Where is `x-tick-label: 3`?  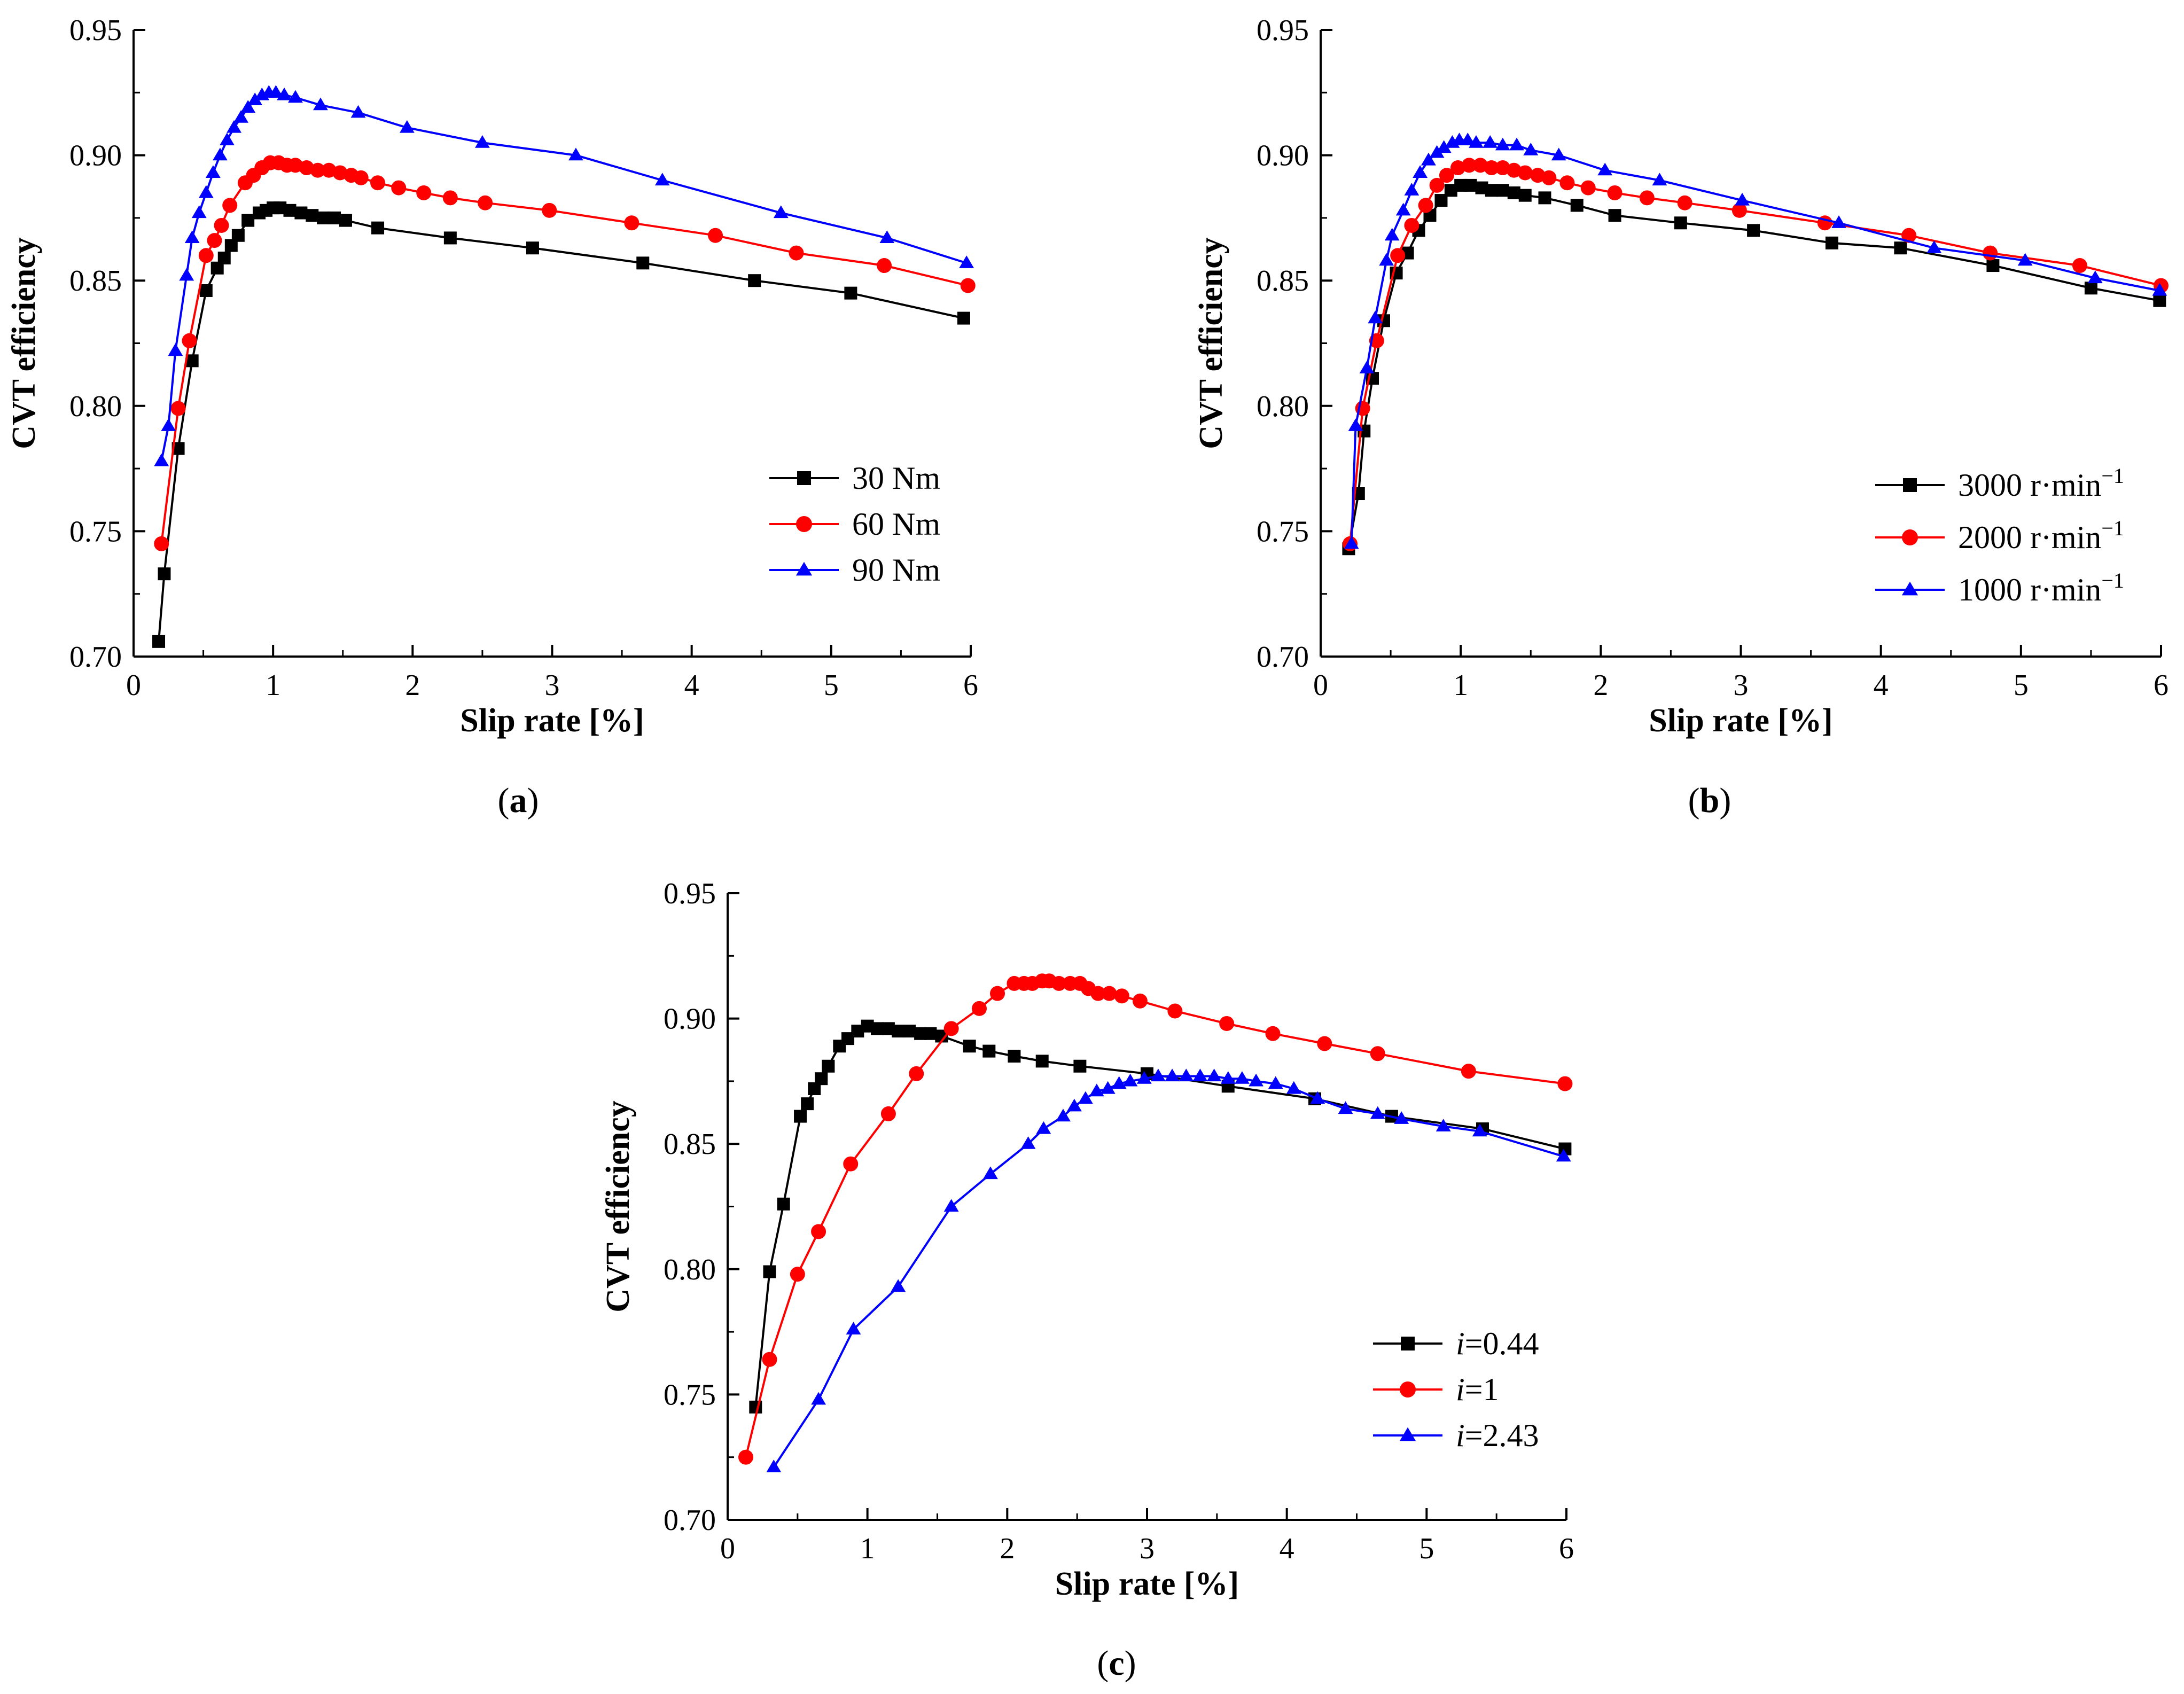
x-tick-label: 3 is located at coordinates (553, 685).